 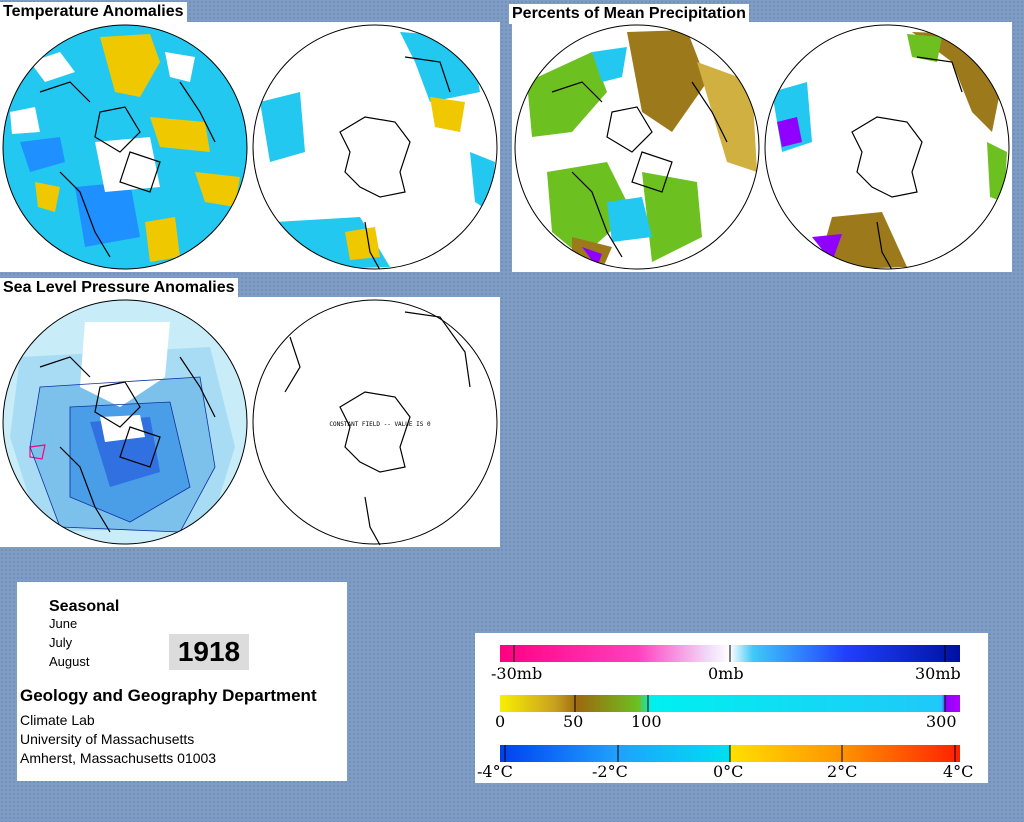 I want to click on temperature-legend-label: 0°C, so click(x=728, y=771).